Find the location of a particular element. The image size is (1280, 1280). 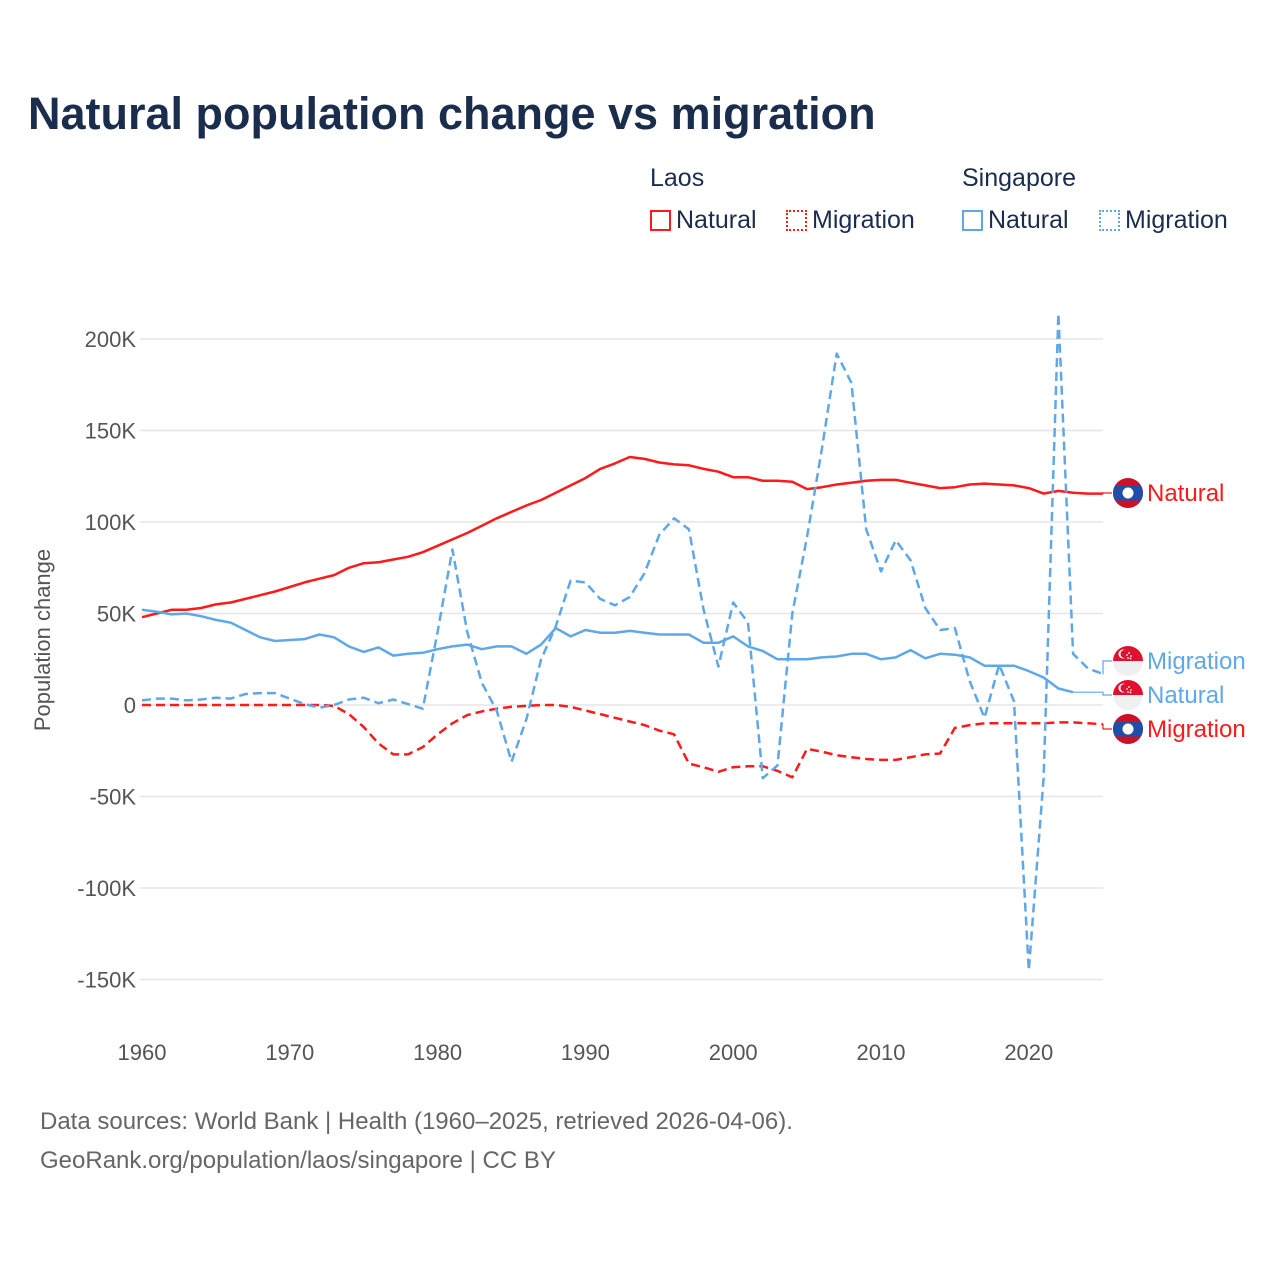

legend-group-singapore: Singapore is located at coordinates (1019, 178).